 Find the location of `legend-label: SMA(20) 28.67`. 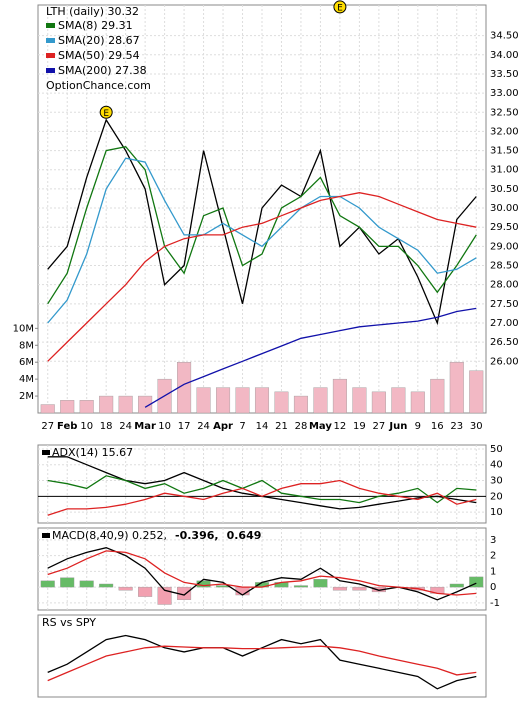

legend-label: SMA(20) 28.67 is located at coordinates (99, 40).